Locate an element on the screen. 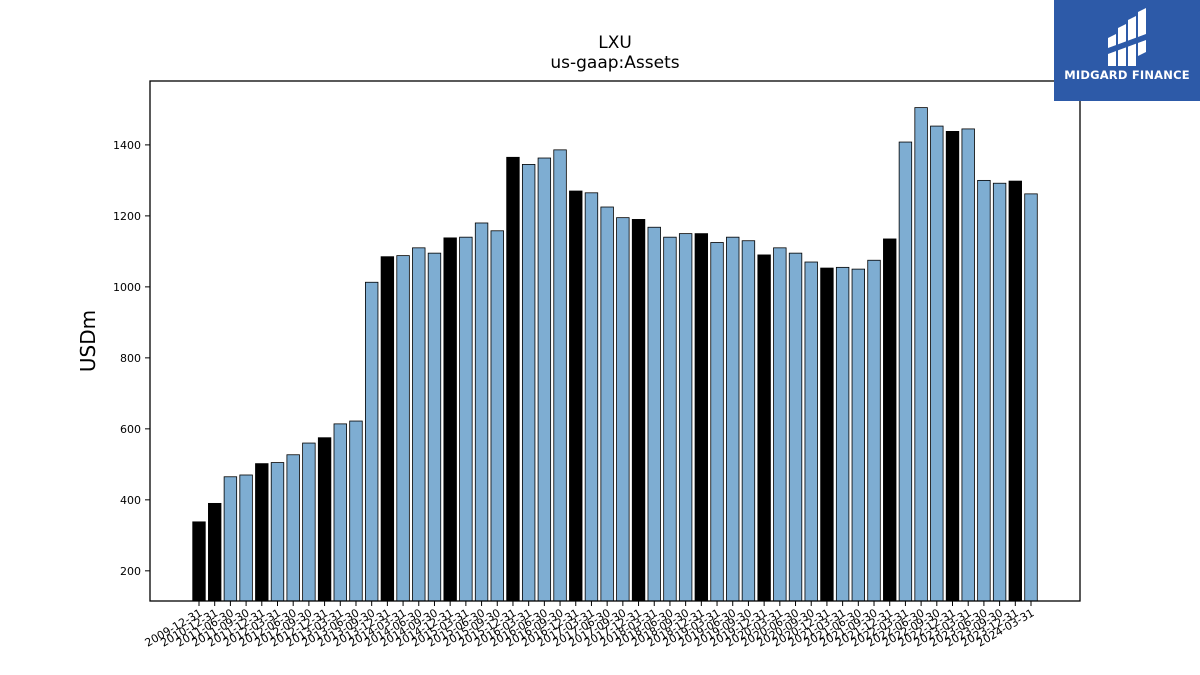 The image size is (1200, 675). y-tick-label: 1400 is located at coordinates (127, 145).